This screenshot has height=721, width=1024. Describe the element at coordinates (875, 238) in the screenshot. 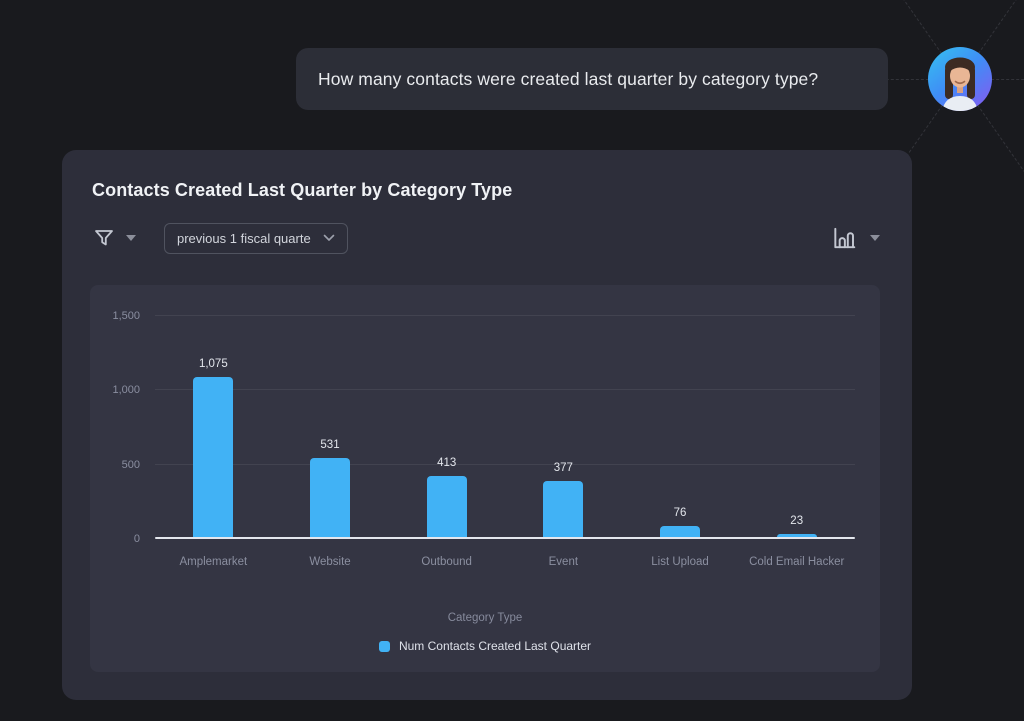

I see `chart-type-caret-icon` at that location.